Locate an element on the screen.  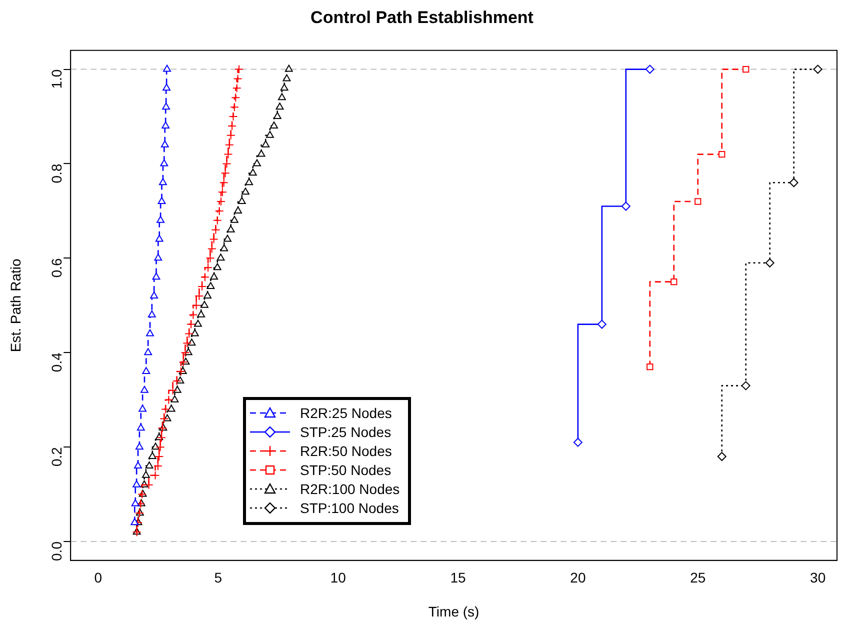
legend-label: STP:100 Nodes is located at coordinates (349, 508).